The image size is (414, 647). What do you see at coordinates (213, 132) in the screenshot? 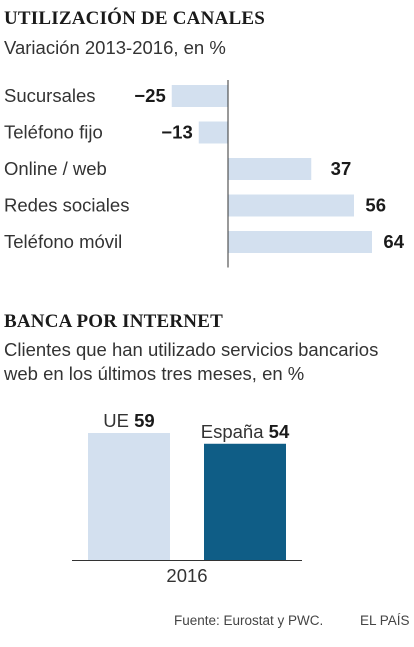
I see `bar-telefono-fijo` at bounding box center [213, 132].